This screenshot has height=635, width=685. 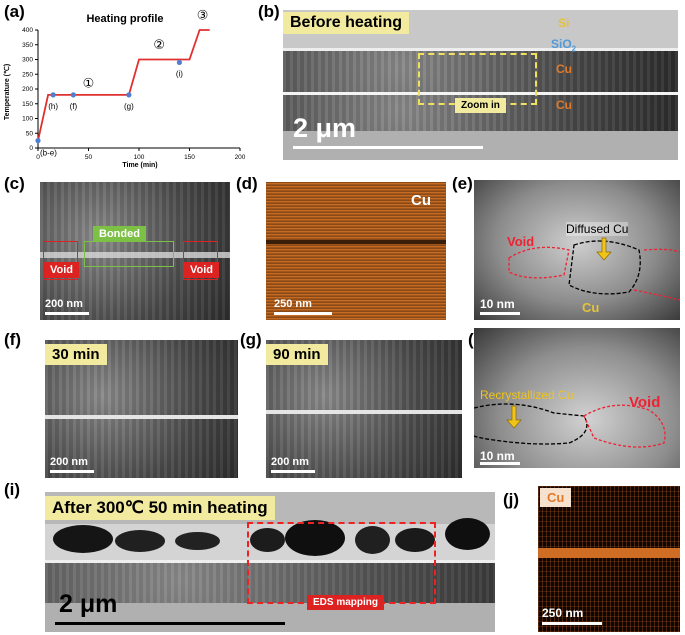 I want to click on void-box-right, so click(x=200, y=260).